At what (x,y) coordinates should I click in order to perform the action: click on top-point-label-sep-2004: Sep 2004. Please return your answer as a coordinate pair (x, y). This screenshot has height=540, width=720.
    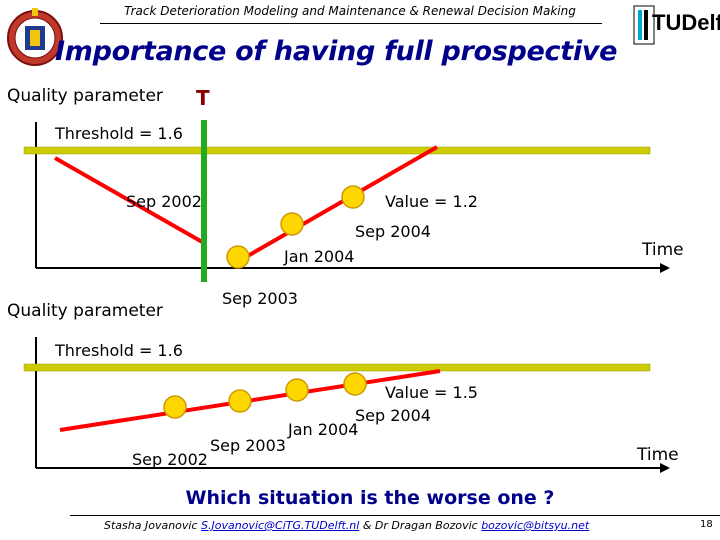
    Looking at the image, I should click on (393, 231).